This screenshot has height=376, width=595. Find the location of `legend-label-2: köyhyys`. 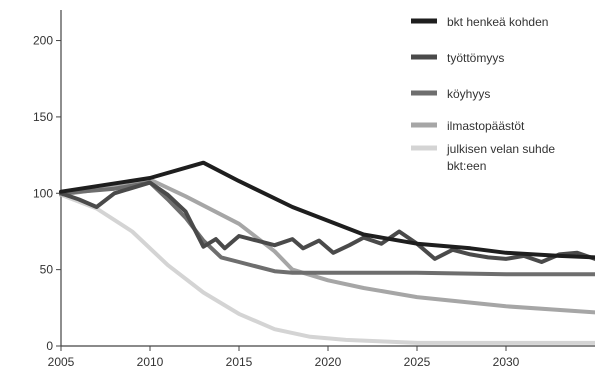

legend-label-2: köyhyys is located at coordinates (468, 94).